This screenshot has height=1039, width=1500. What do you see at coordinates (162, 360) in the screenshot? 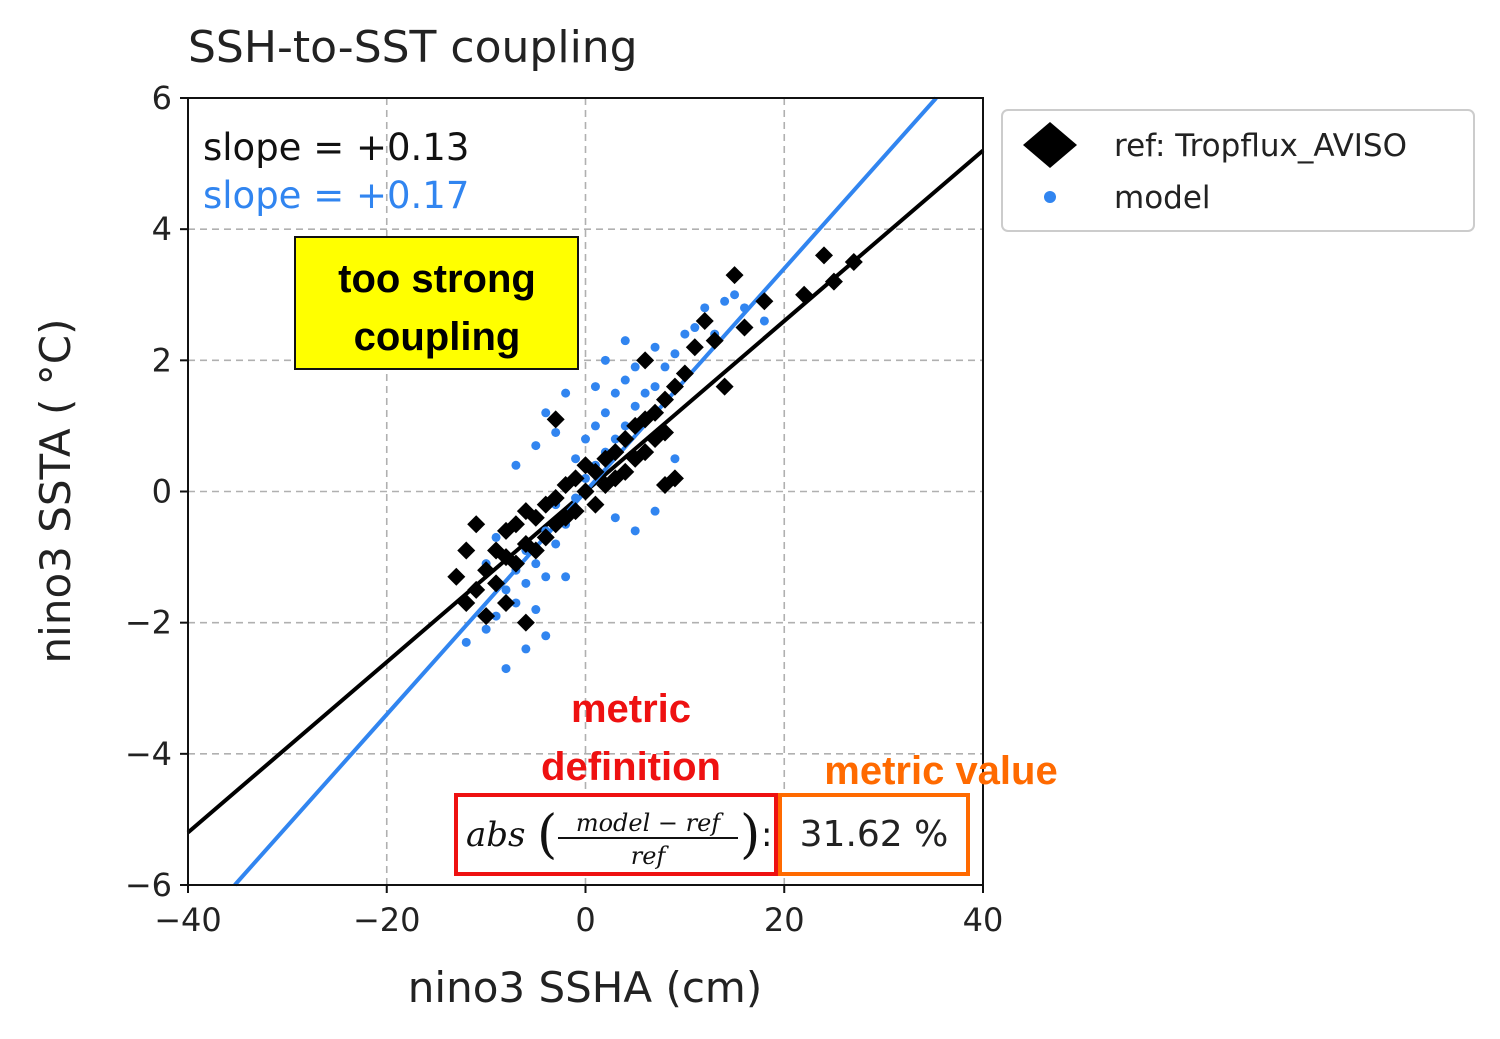
I see `y-tick-label: 2` at bounding box center [162, 360].